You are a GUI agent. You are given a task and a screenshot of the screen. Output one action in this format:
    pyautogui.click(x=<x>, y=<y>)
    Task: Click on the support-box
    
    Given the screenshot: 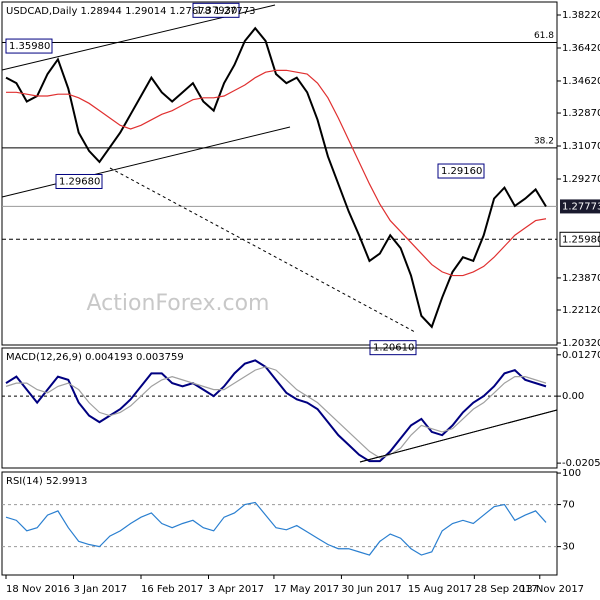 What is the action you would take?
    pyautogui.click(x=579, y=239)
    